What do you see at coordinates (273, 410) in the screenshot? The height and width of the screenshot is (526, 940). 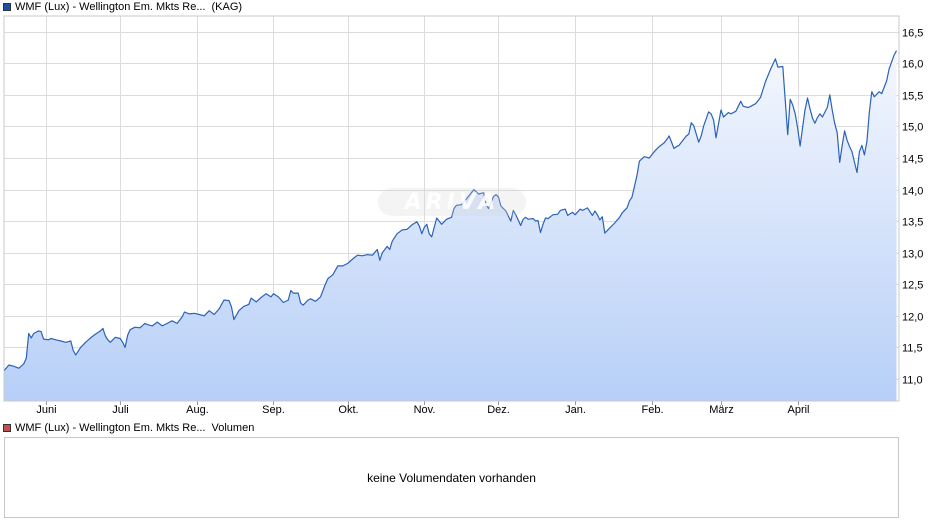 I see `x-month-label: Sep.` at bounding box center [273, 410].